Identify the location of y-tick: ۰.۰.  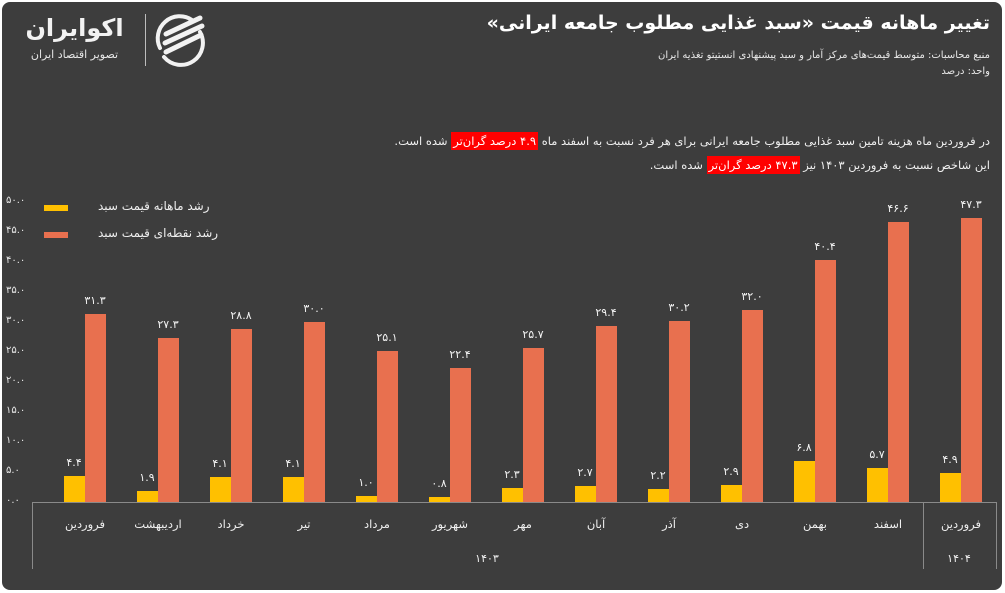
(13, 500).